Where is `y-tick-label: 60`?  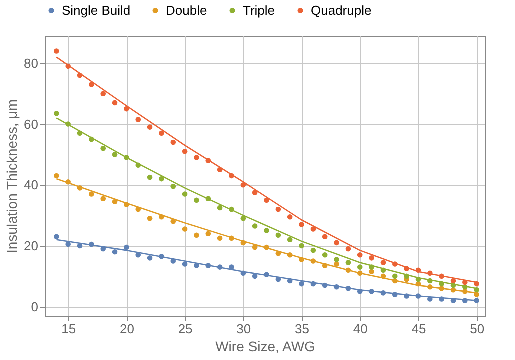
y-tick-label: 60 is located at coordinates (31, 124).